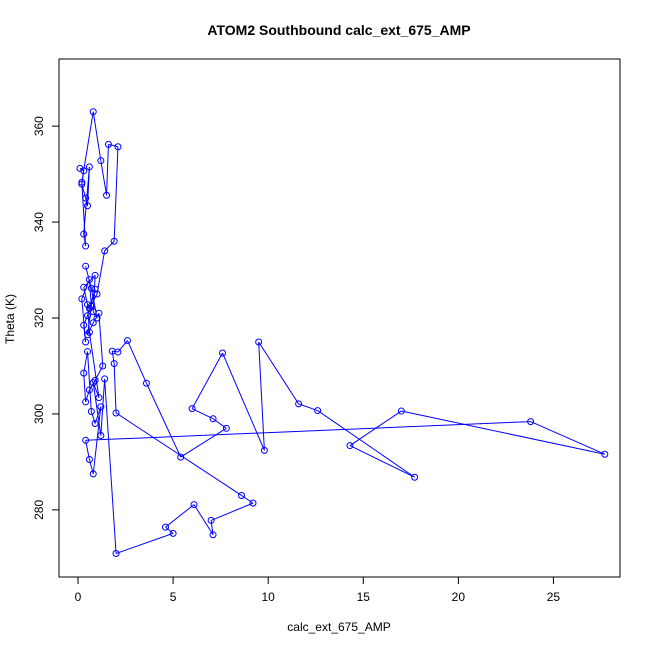 The width and height of the screenshot is (650, 650). Describe the element at coordinates (39, 414) in the screenshot. I see `y-tick-label: 300` at that location.